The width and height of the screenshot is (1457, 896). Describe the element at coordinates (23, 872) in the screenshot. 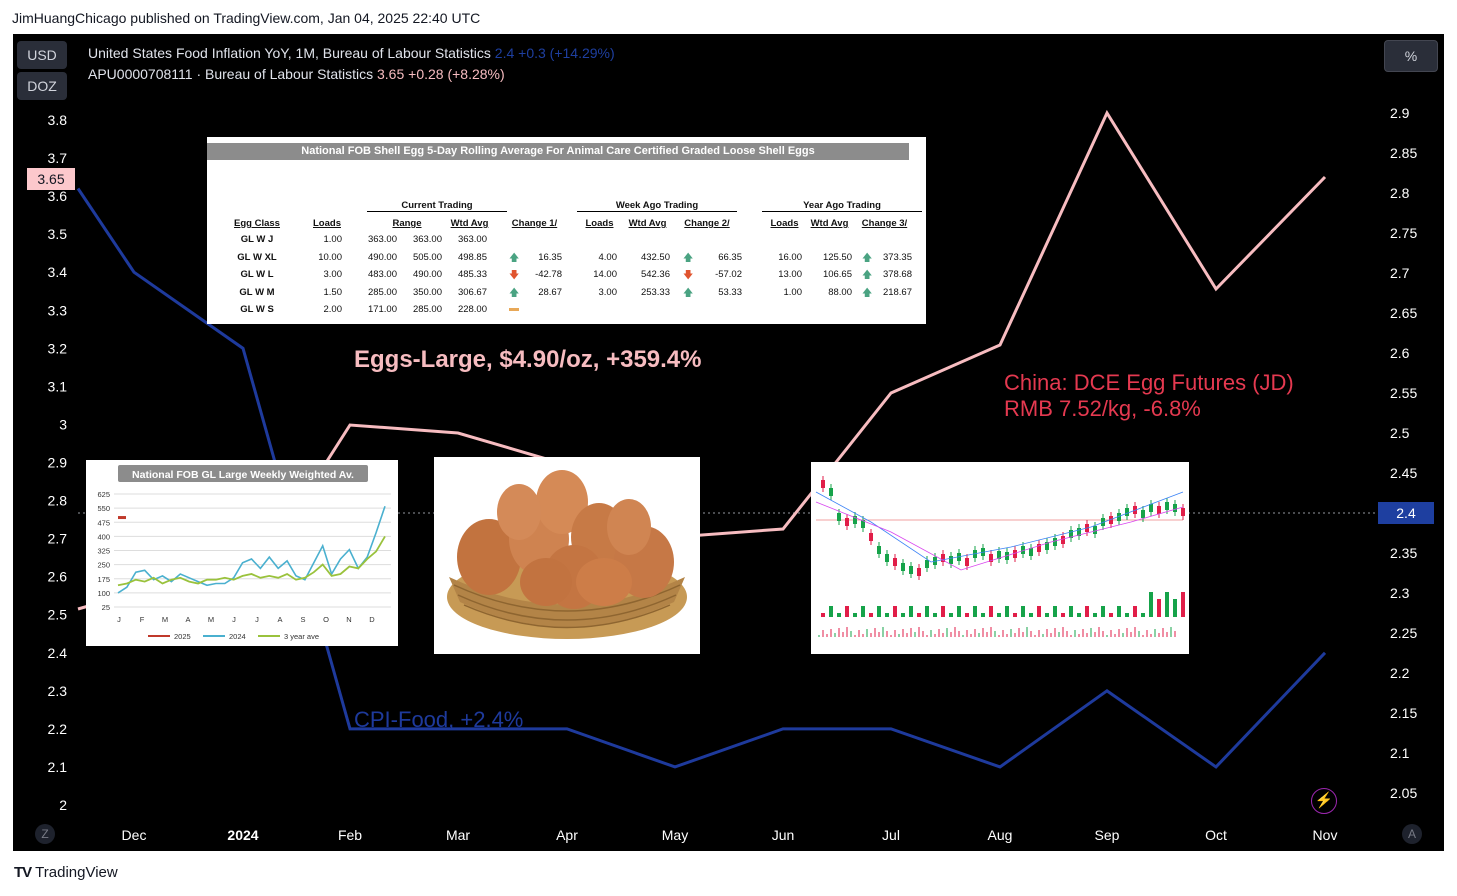

I see `tv-logo-icon: TV` at that location.